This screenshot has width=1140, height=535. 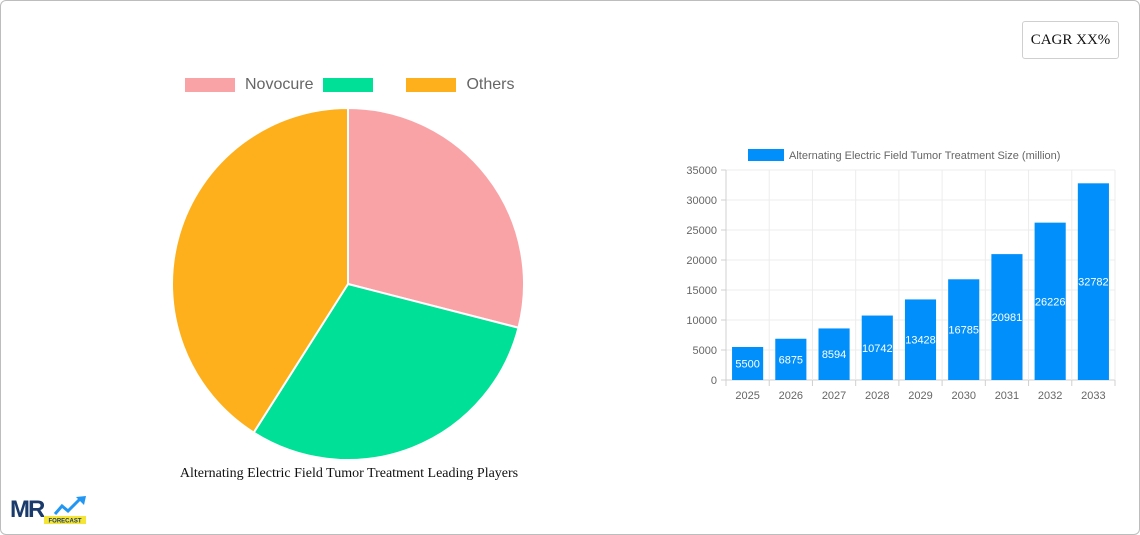 What do you see at coordinates (705, 351) in the screenshot?
I see `y-tick-label: 5000` at bounding box center [705, 351].